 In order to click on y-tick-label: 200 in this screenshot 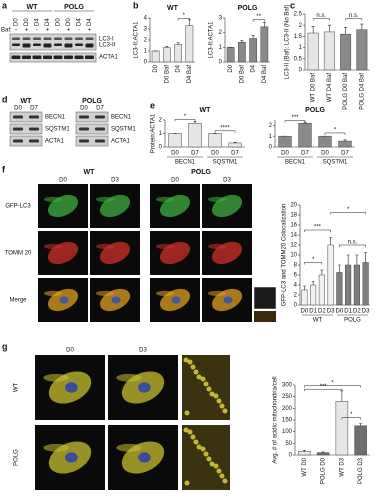, I will do `click(287, 409)`.